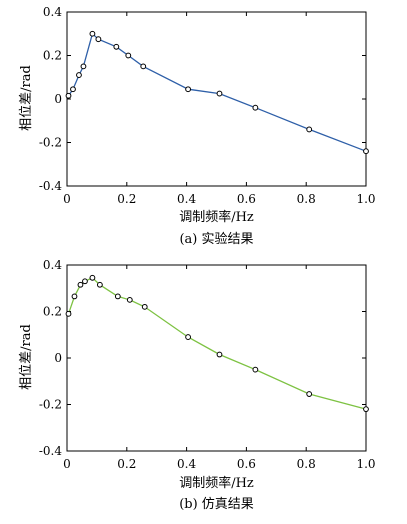 This screenshot has width=407, height=524. What do you see at coordinates (216, 504) in the screenshot?
I see `panel-caption: (b) 仿真结果` at bounding box center [216, 504].